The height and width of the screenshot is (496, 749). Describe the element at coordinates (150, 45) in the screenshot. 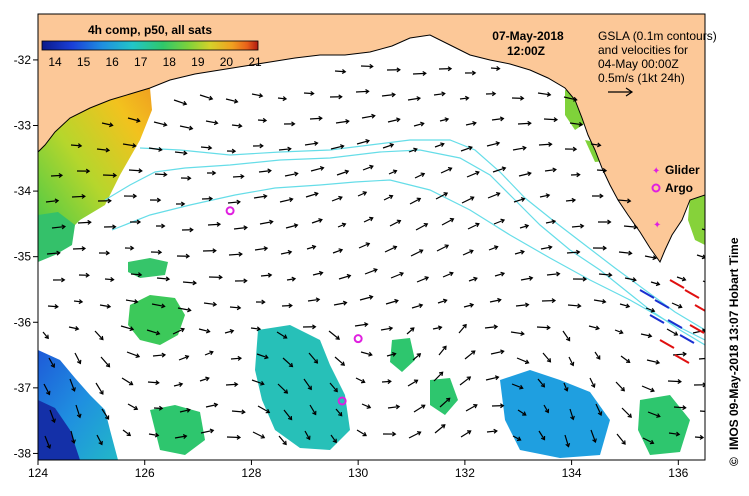

I see `colorbar-gradient` at that location.